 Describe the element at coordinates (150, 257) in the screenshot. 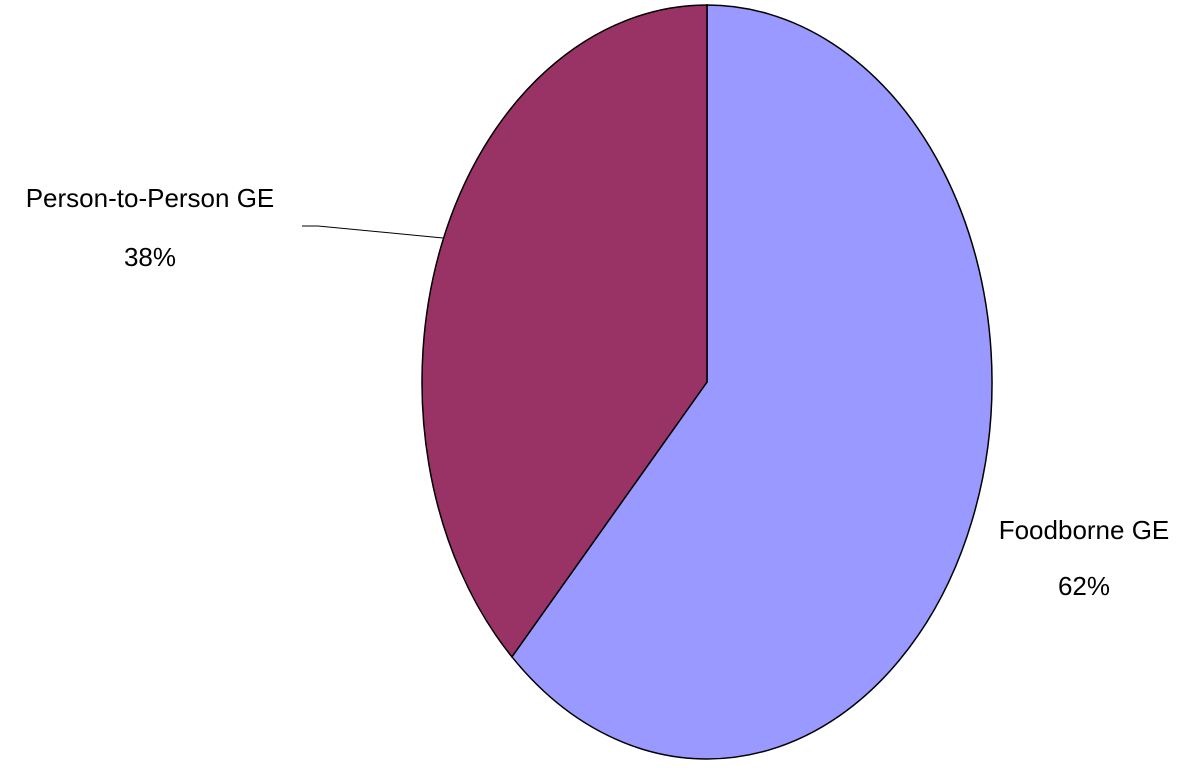

I see `label-person-to-person-value: 38%` at that location.